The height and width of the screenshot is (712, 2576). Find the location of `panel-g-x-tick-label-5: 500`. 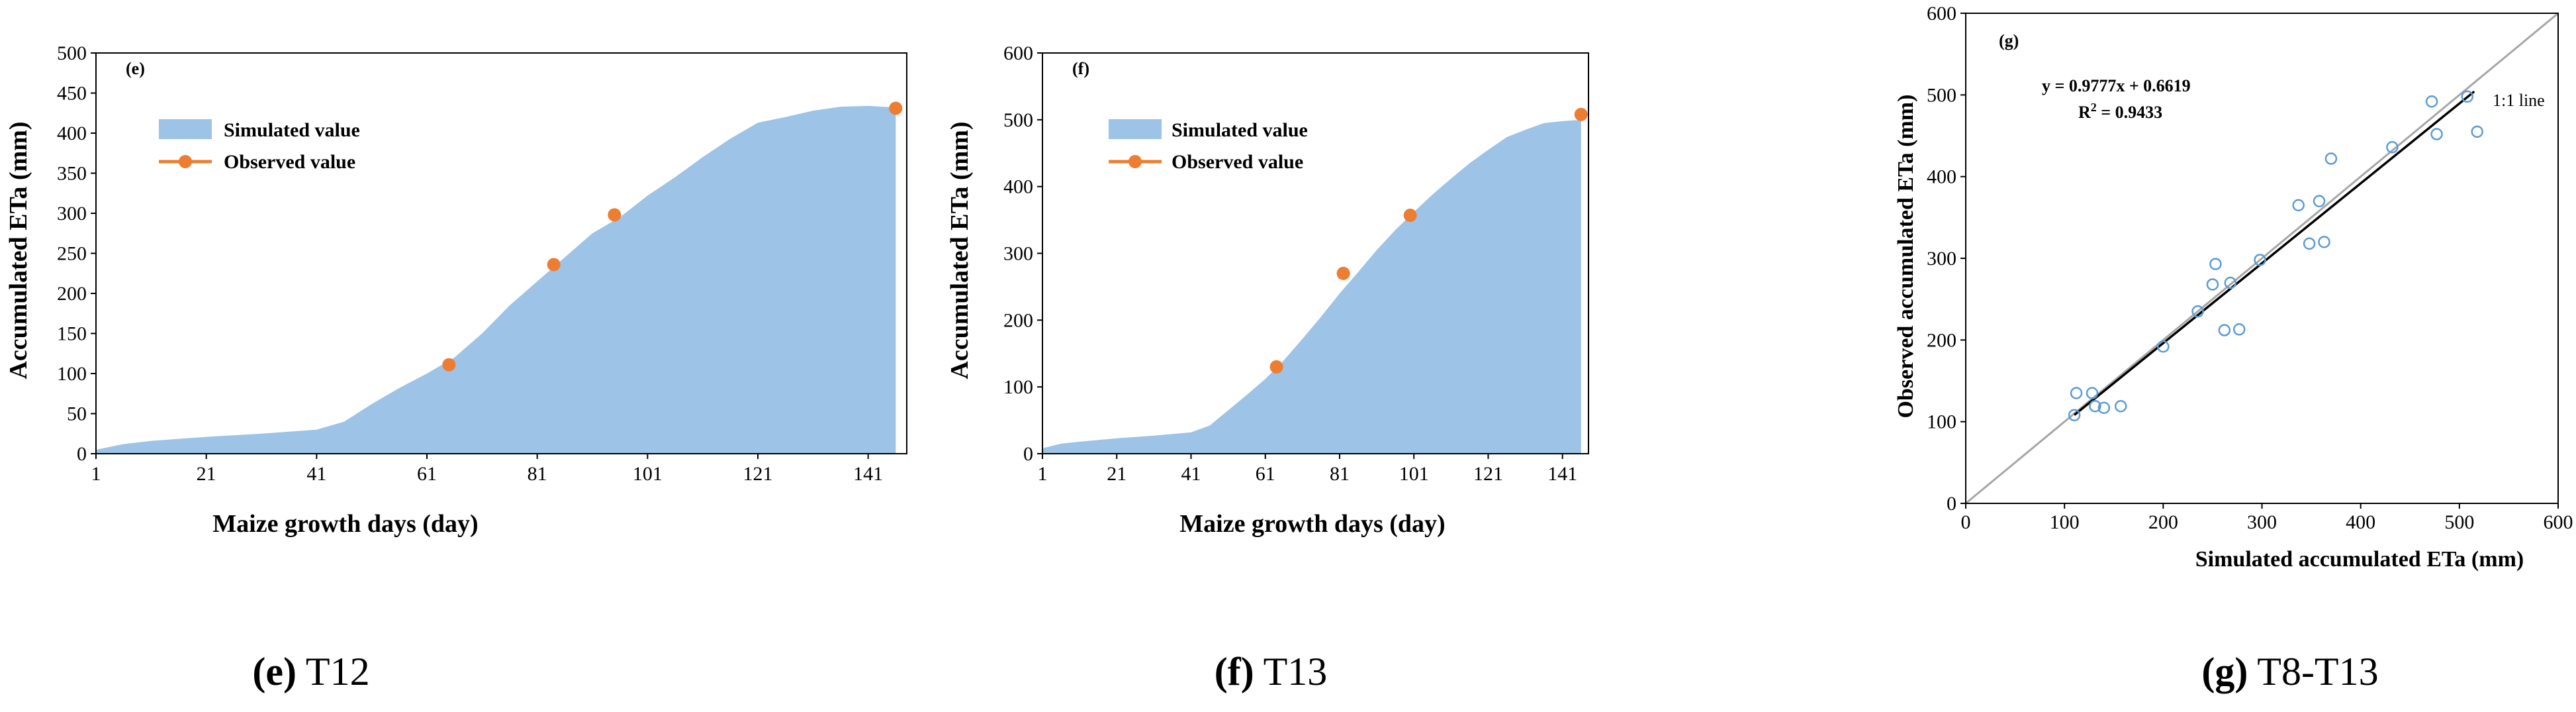

panel-g-x-tick-label-5: 500 is located at coordinates (2459, 522).